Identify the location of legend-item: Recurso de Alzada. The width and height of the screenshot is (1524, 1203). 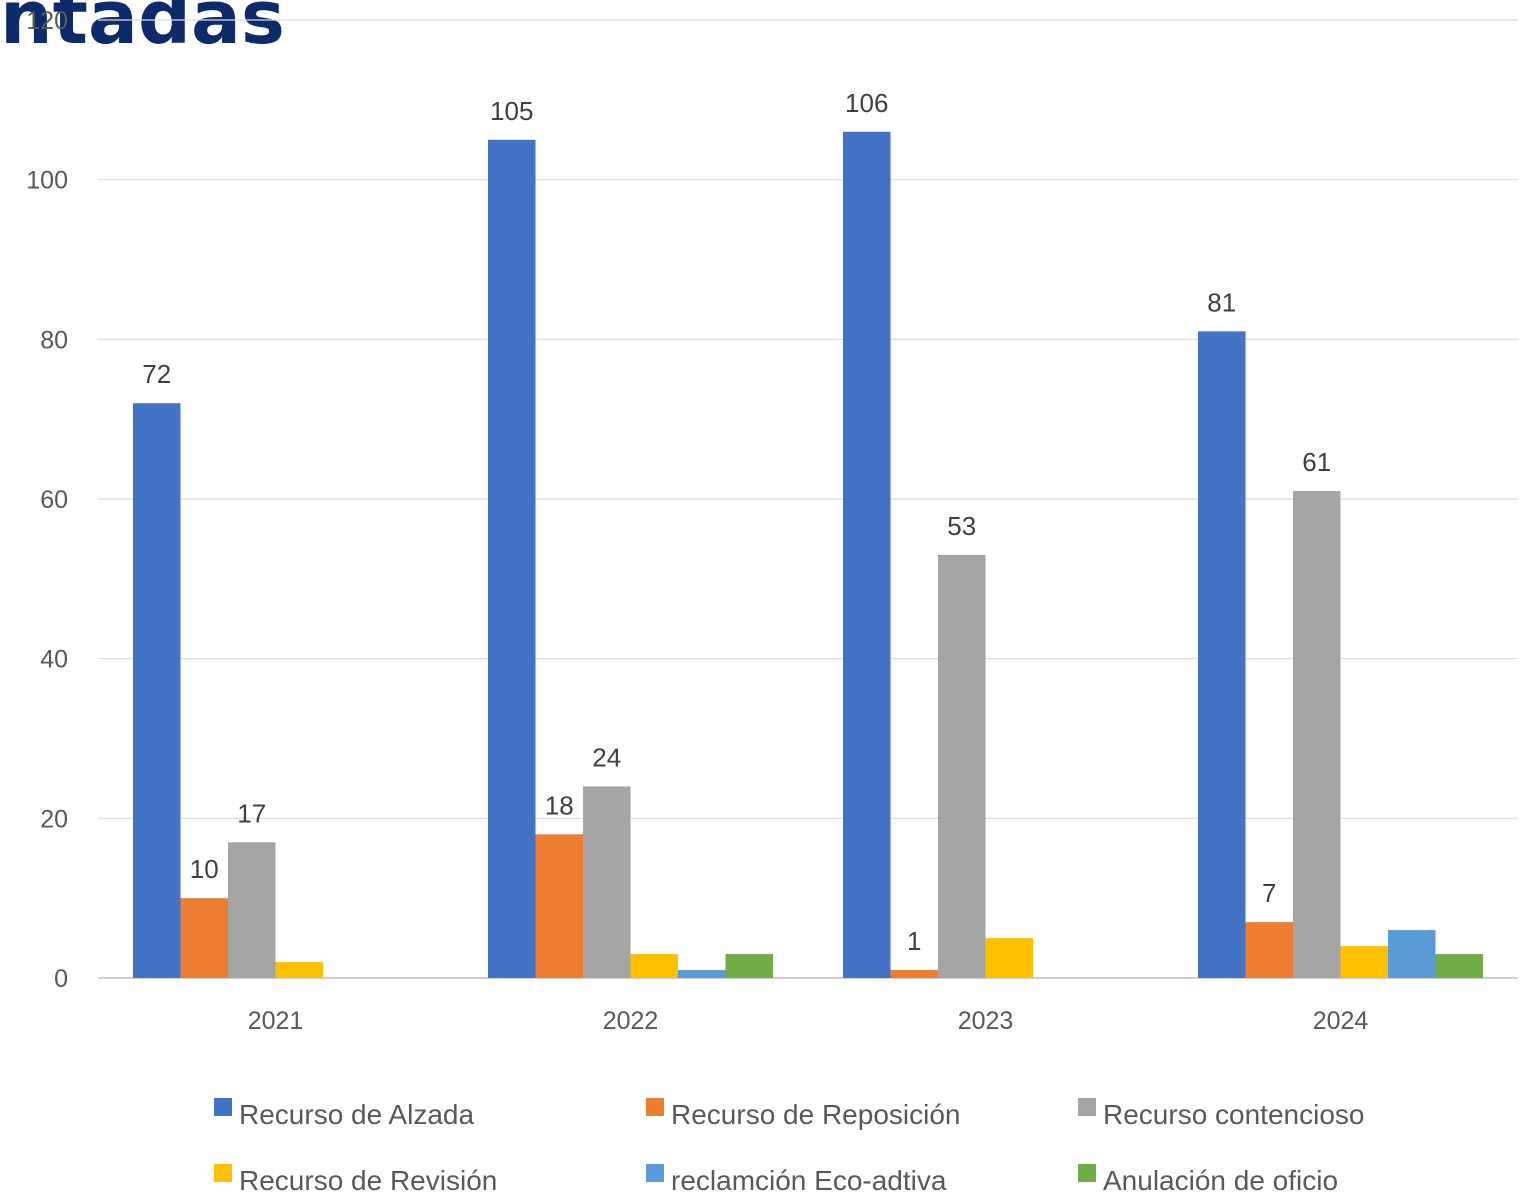
(344, 1114).